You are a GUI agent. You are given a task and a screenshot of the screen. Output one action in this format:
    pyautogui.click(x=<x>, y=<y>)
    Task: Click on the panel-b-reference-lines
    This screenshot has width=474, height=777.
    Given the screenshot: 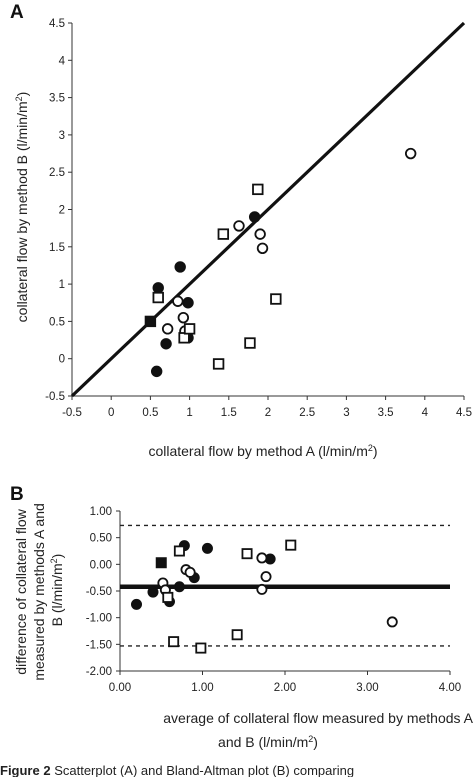 What is the action you would take?
    pyautogui.click(x=285, y=585)
    